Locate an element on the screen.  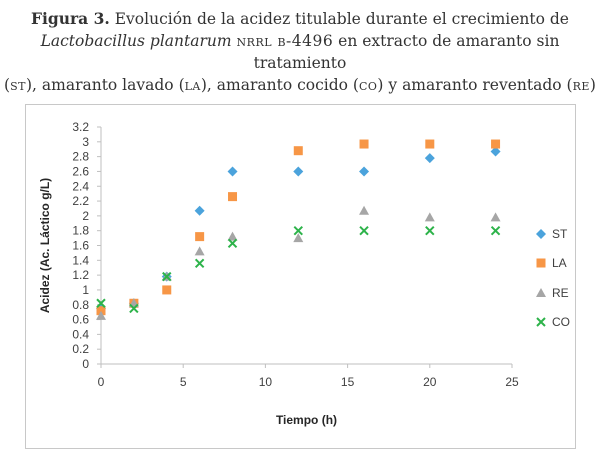
y-tick-label: 1.2 is located at coordinates (80, 275).